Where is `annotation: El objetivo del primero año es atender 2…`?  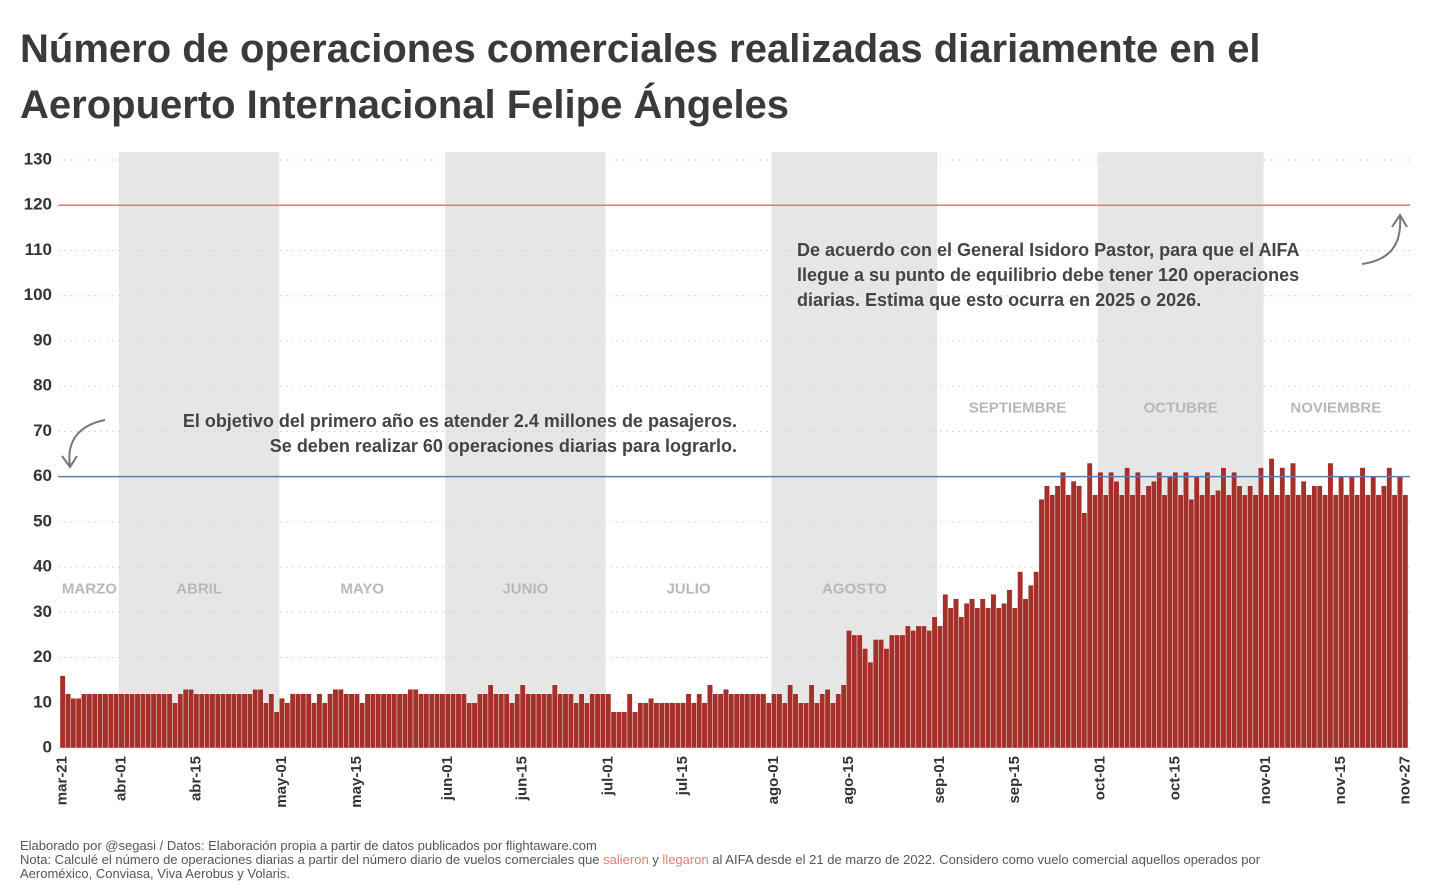
annotation: El objetivo del primero año es atender 2… is located at coordinates (460, 421).